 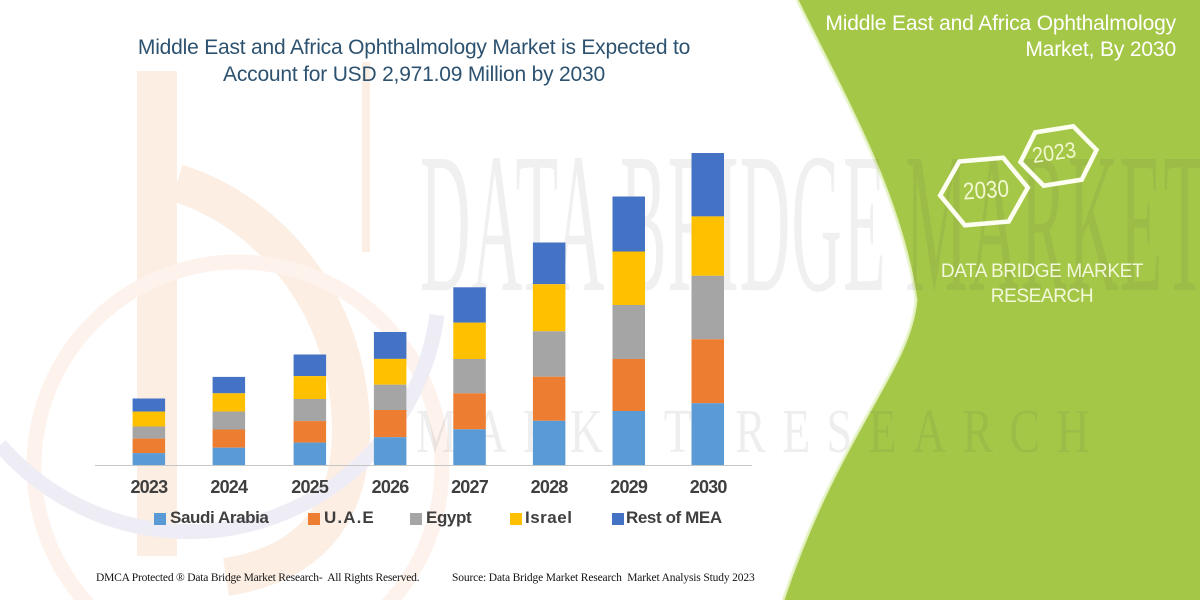 I want to click on svg-text: 2030, so click(x=986, y=190).